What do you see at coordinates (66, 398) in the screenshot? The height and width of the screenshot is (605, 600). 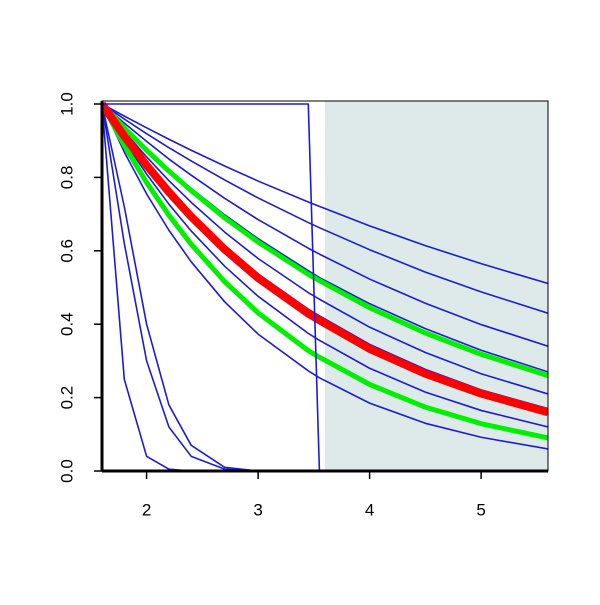 I see `y-tick-label: 0.2` at bounding box center [66, 398].